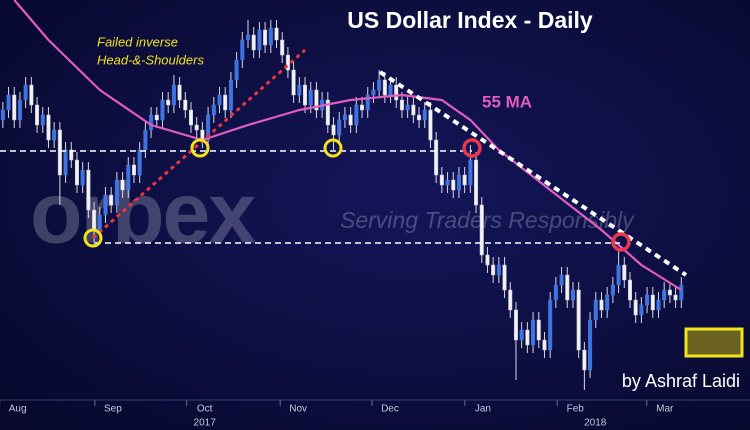 This screenshot has height=430, width=750. Describe the element at coordinates (150, 59) in the screenshot. I see `annotation-text: Head-&-Shoulders` at that location.